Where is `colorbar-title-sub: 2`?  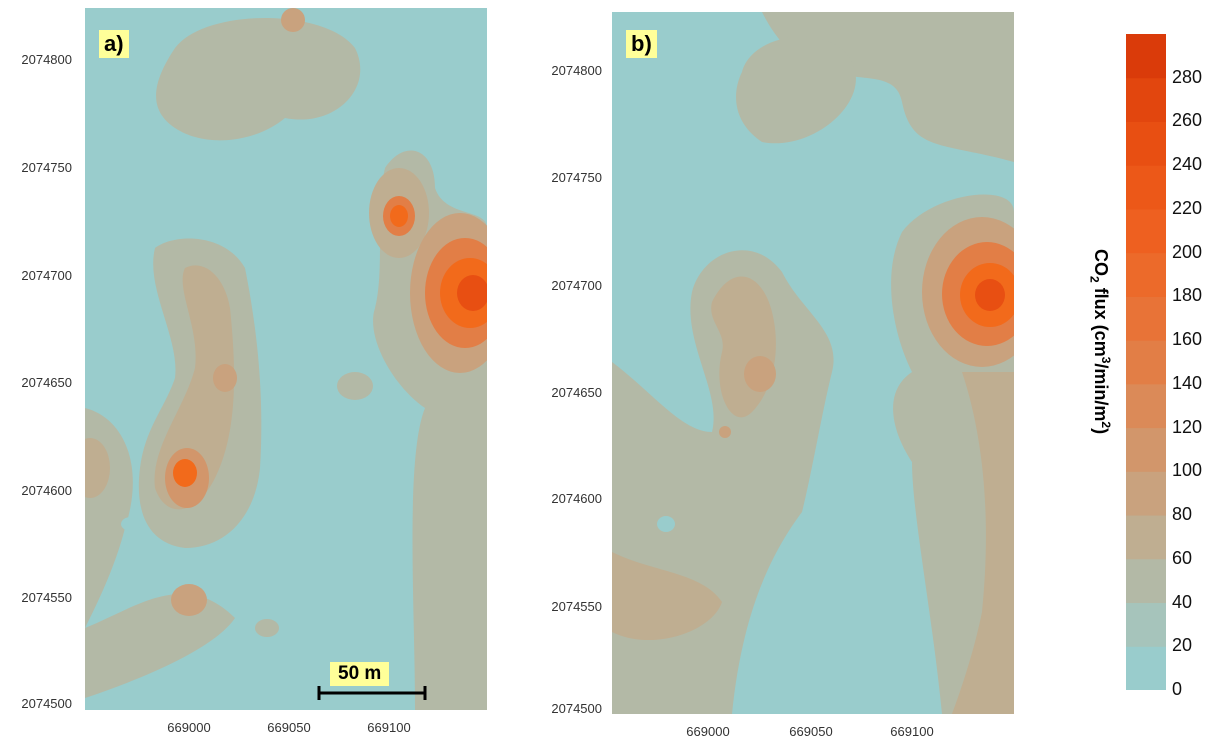 colorbar-title-sub: 2 is located at coordinates (1094, 279).